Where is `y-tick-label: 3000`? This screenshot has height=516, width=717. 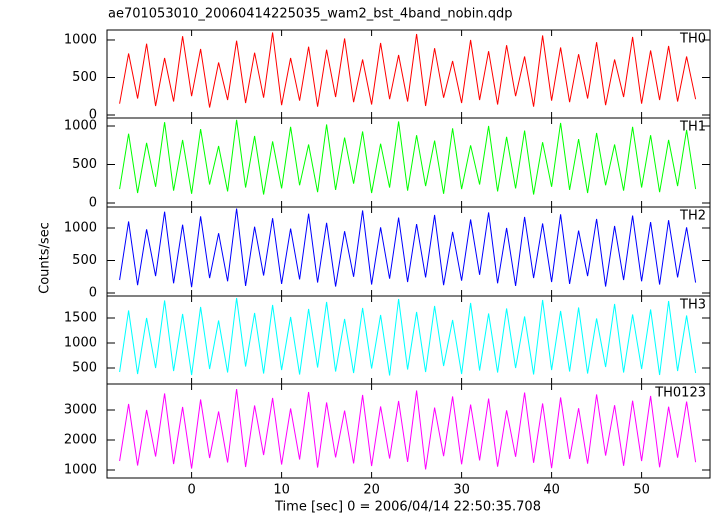
y-tick-label: 3000 is located at coordinates (80, 410).